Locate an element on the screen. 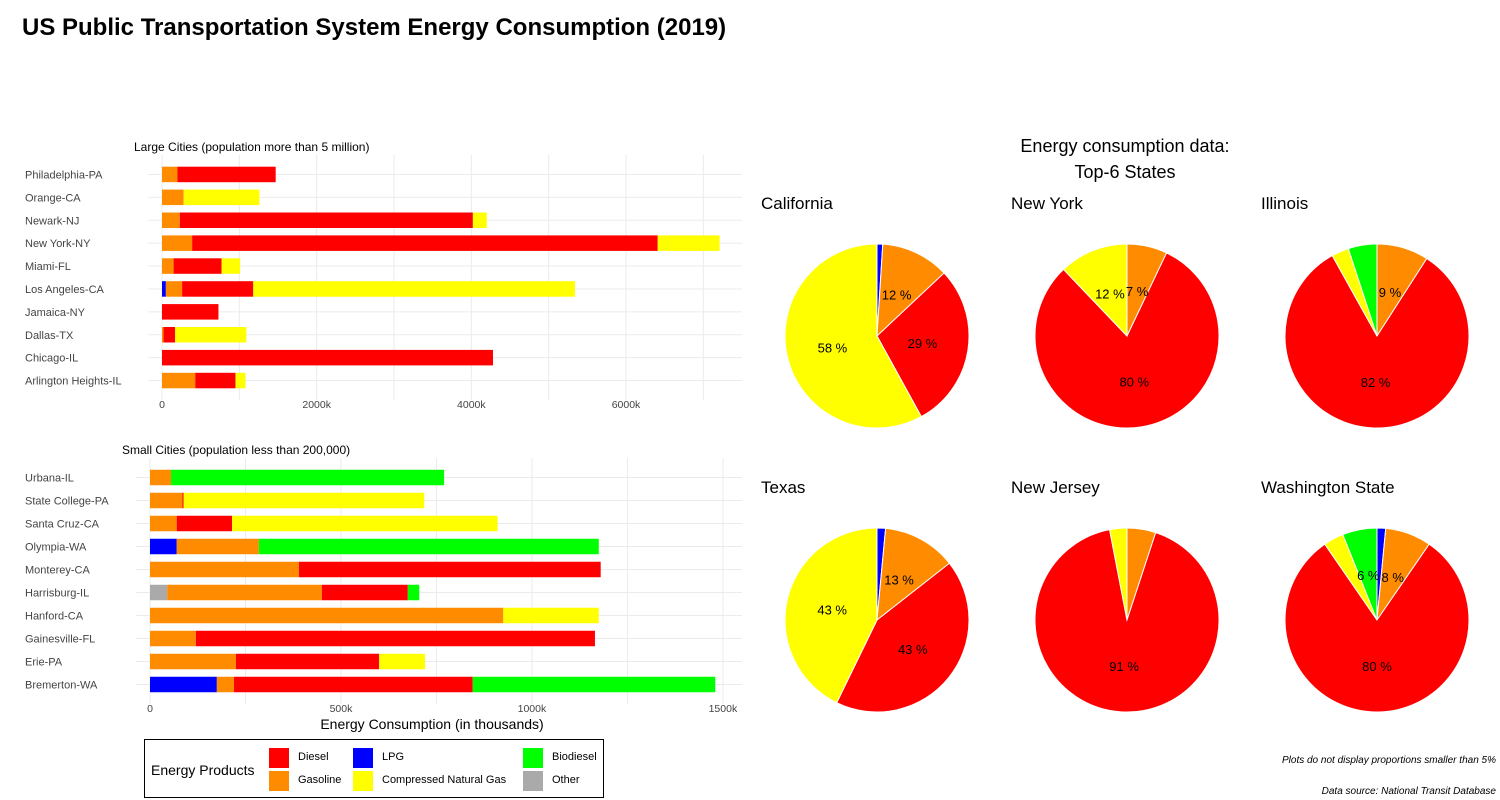 The width and height of the screenshot is (1500, 800). pie-slice-label: 6 % is located at coordinates (1368, 575).